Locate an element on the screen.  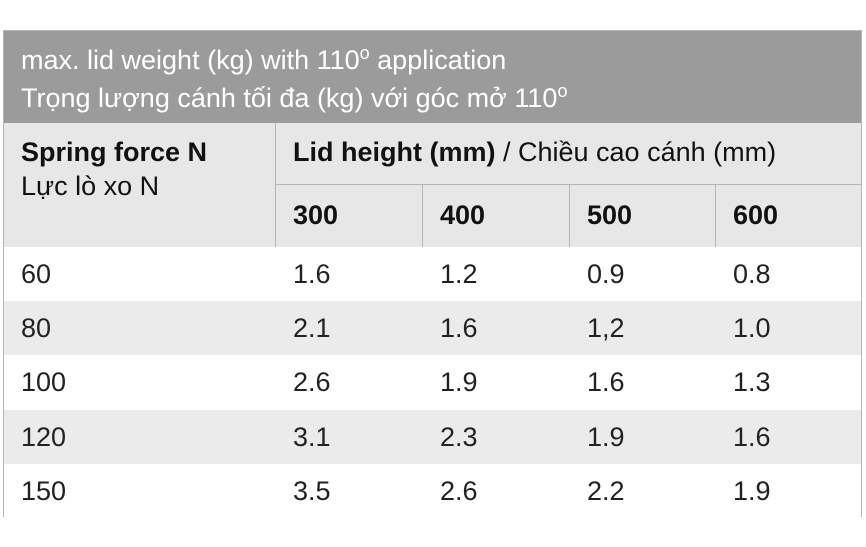
column-header: 500 is located at coordinates (643, 216).